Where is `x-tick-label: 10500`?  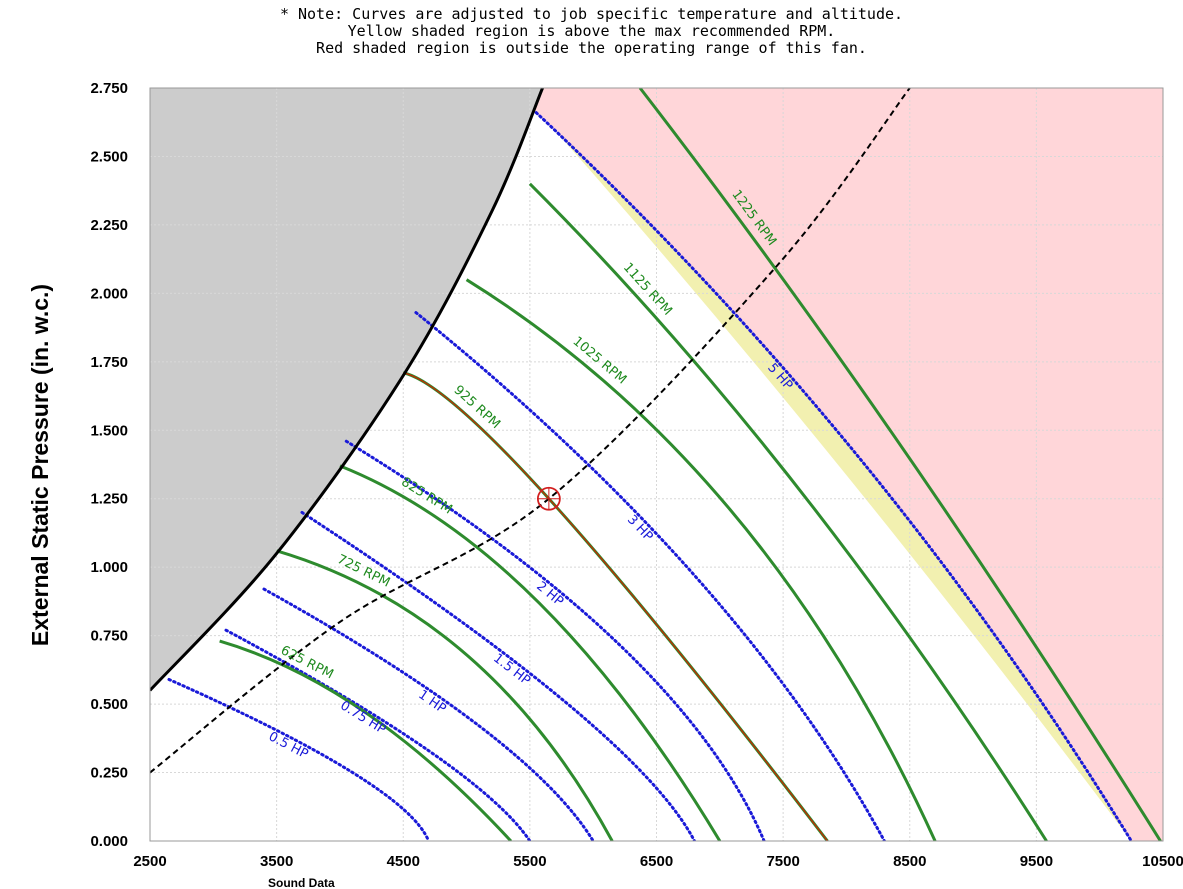 x-tick-label: 10500 is located at coordinates (1162, 861).